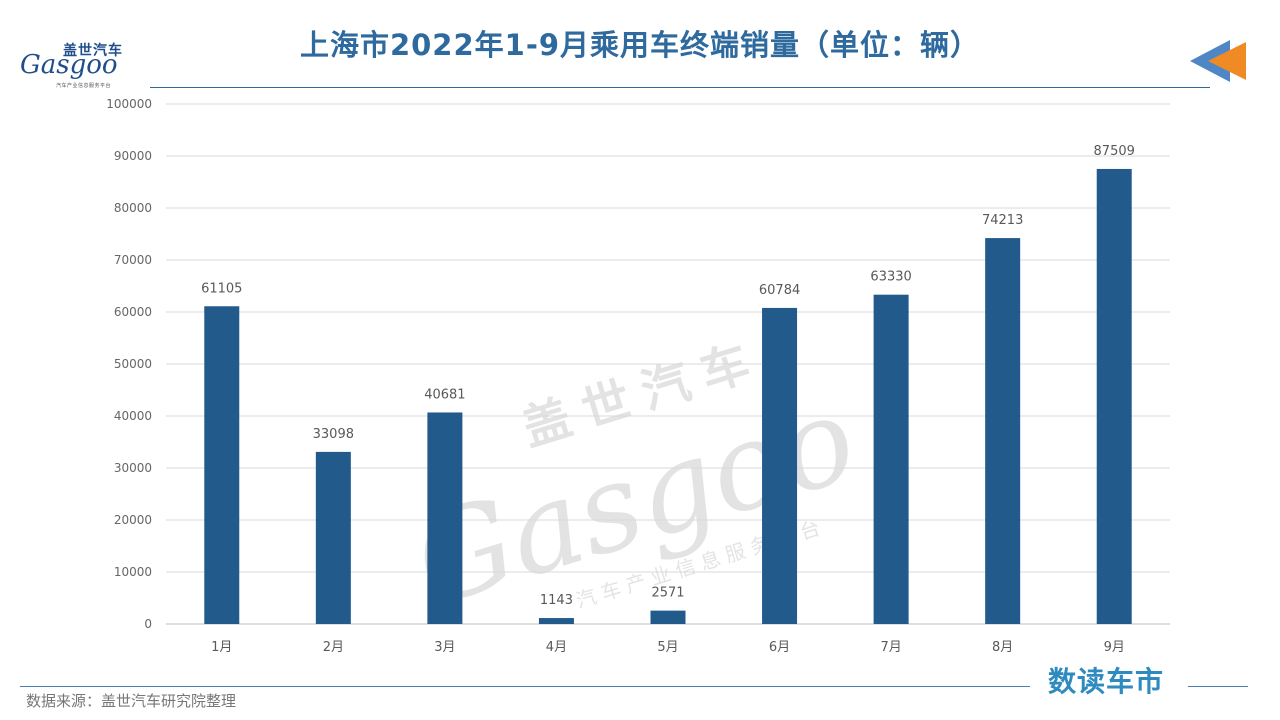  Describe the element at coordinates (1106, 681) in the screenshot. I see `brand-text: 数读车市` at that location.